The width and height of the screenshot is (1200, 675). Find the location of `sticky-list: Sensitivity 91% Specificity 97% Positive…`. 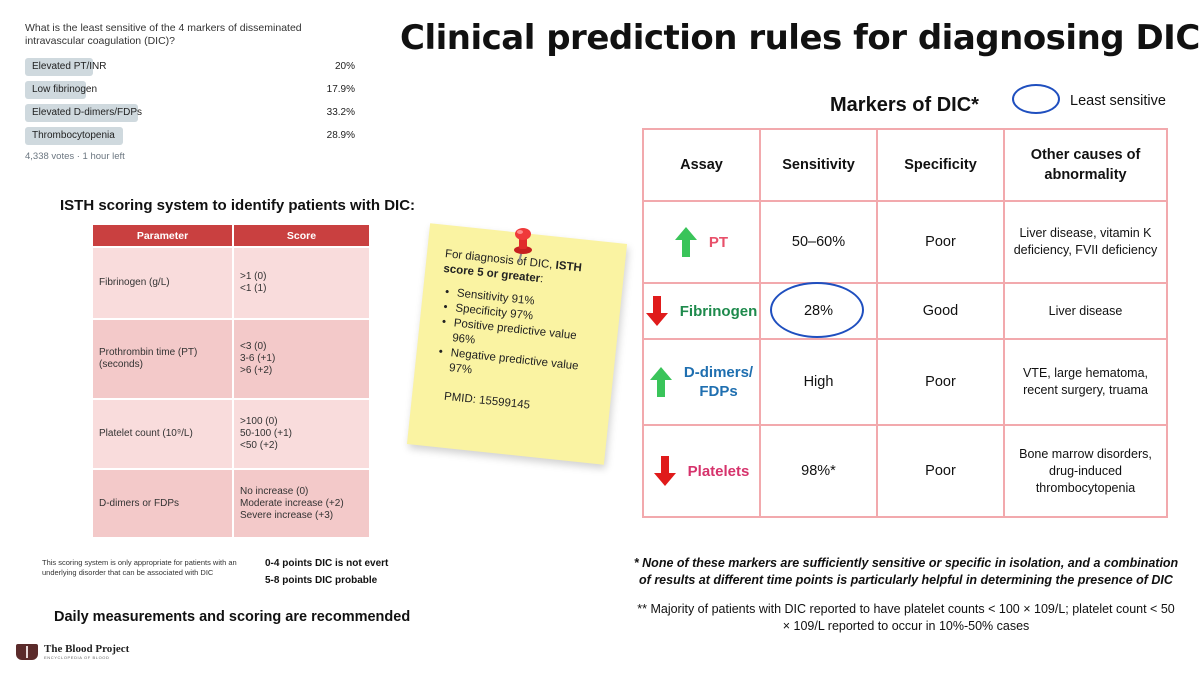

sticky-list: Sensitivity 91% Specificity 97% Positive… is located at coordinates (520, 338).